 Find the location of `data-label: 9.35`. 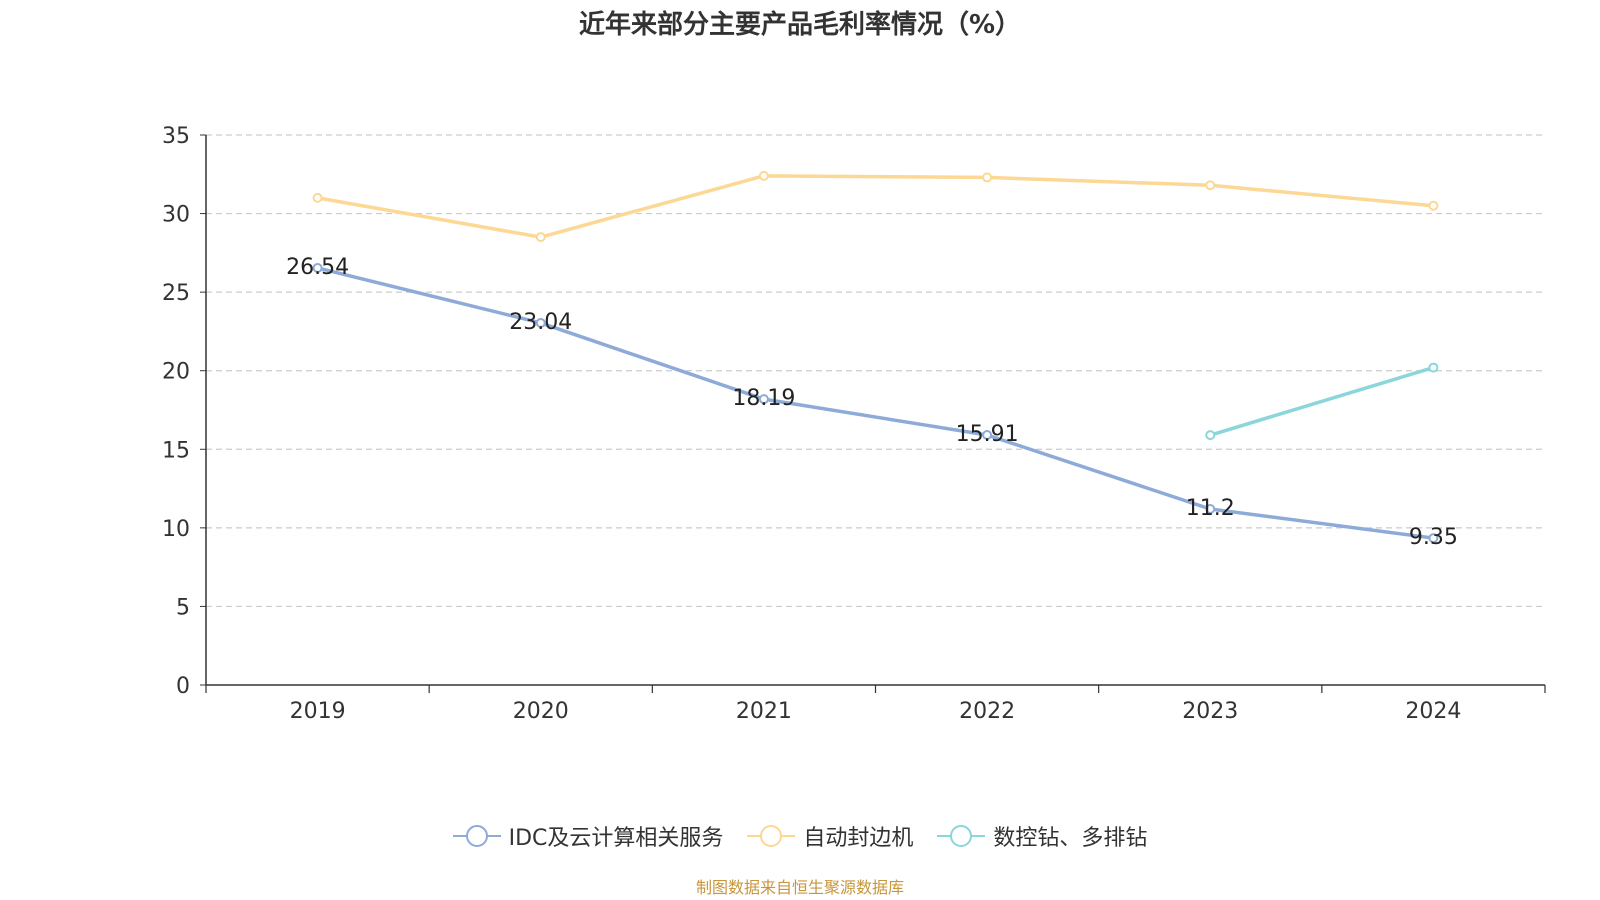

data-label: 9.35 is located at coordinates (1433, 537).